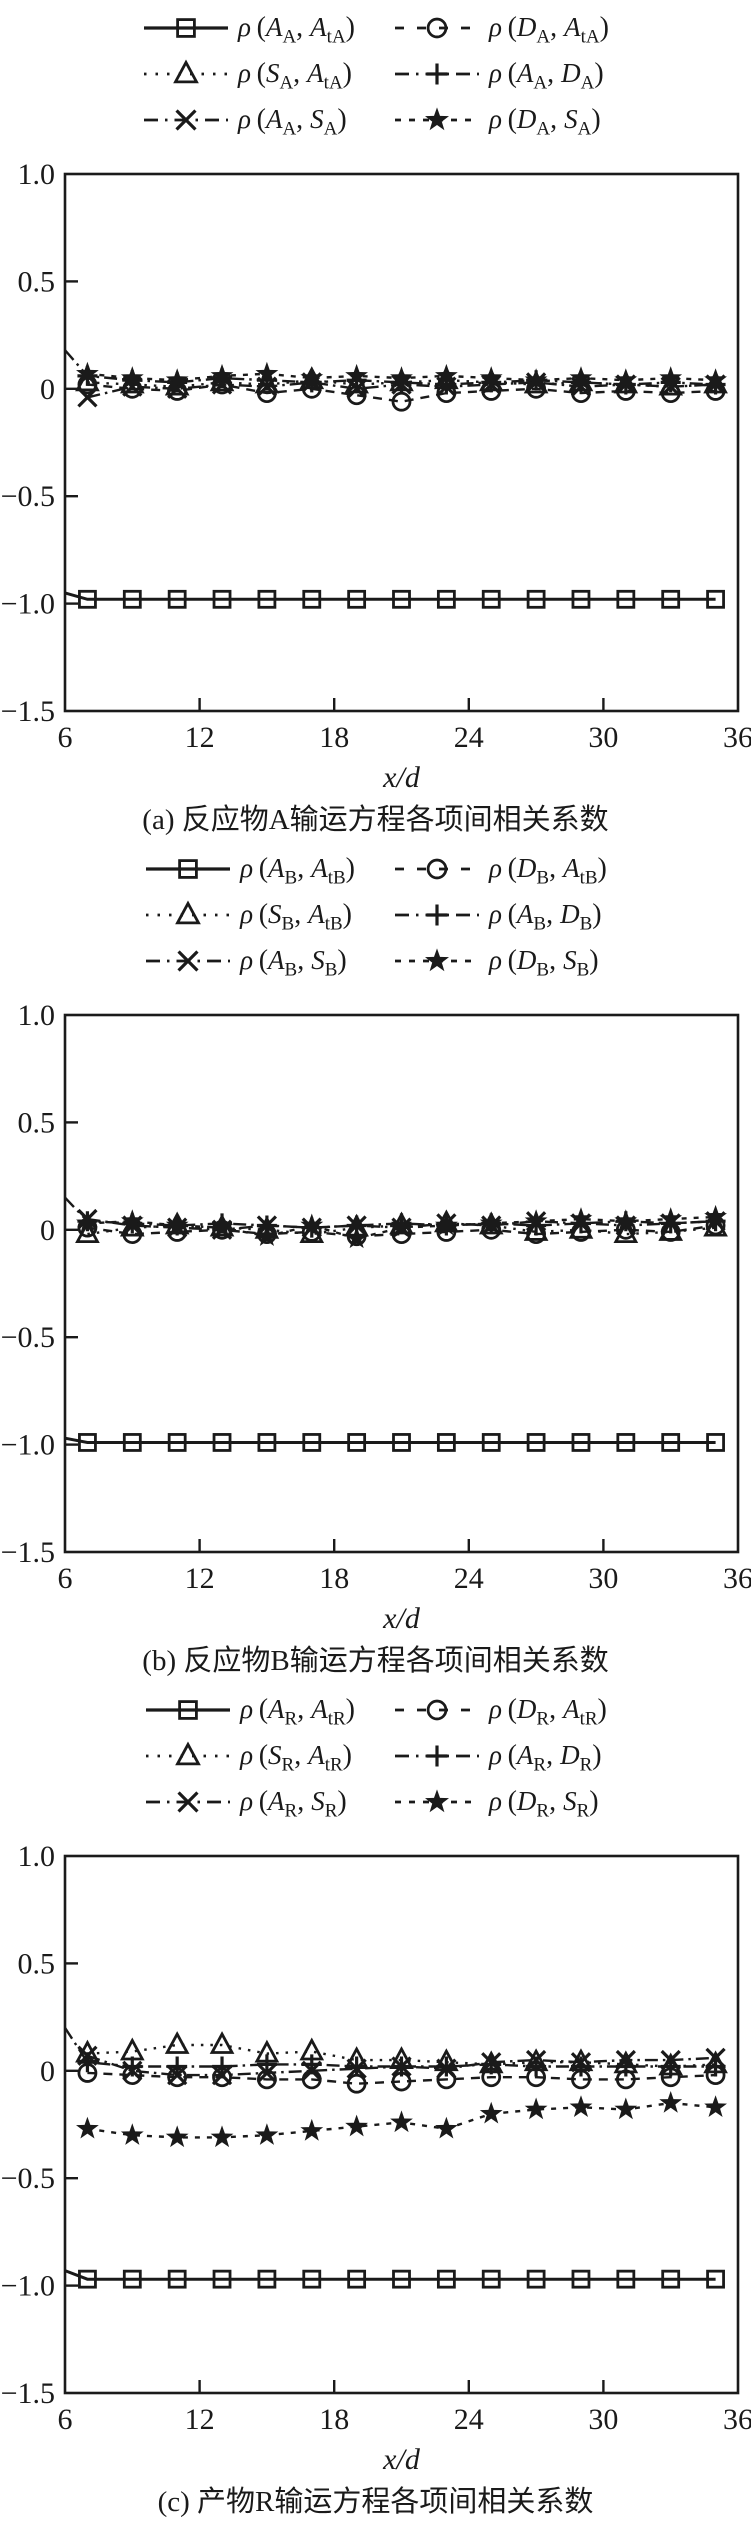 This screenshot has width=751, height=2523. I want to click on legend-item-x: ρ (AA, SA), so click(248, 120).